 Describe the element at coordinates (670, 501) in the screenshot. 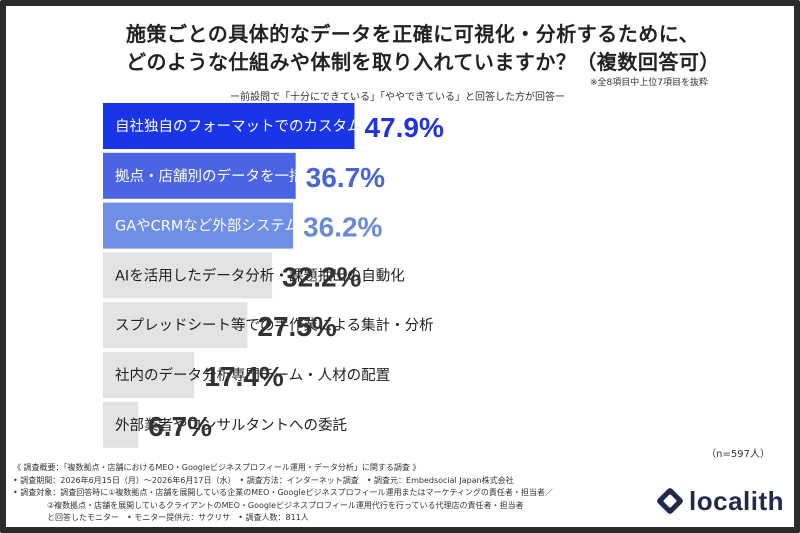

I see `localith-logo-icon` at that location.